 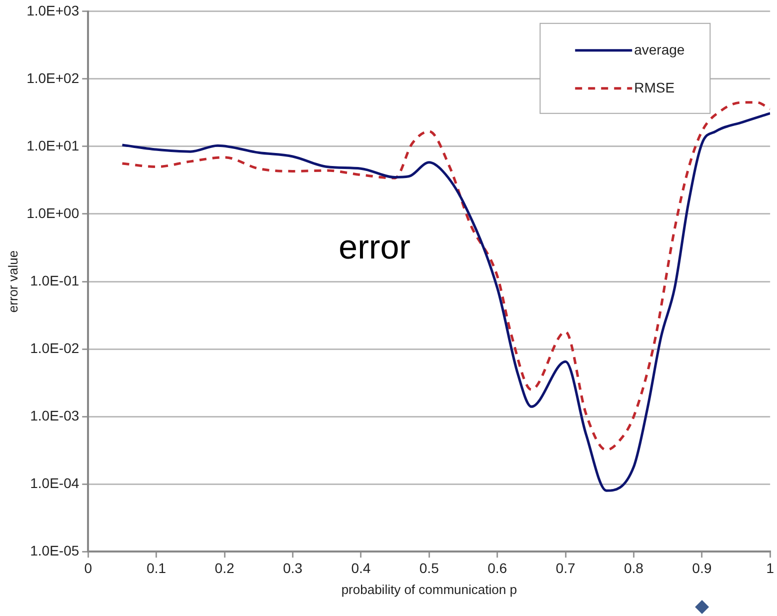 I want to click on y-tick-label: 1.0E-04, so click(x=55, y=482).